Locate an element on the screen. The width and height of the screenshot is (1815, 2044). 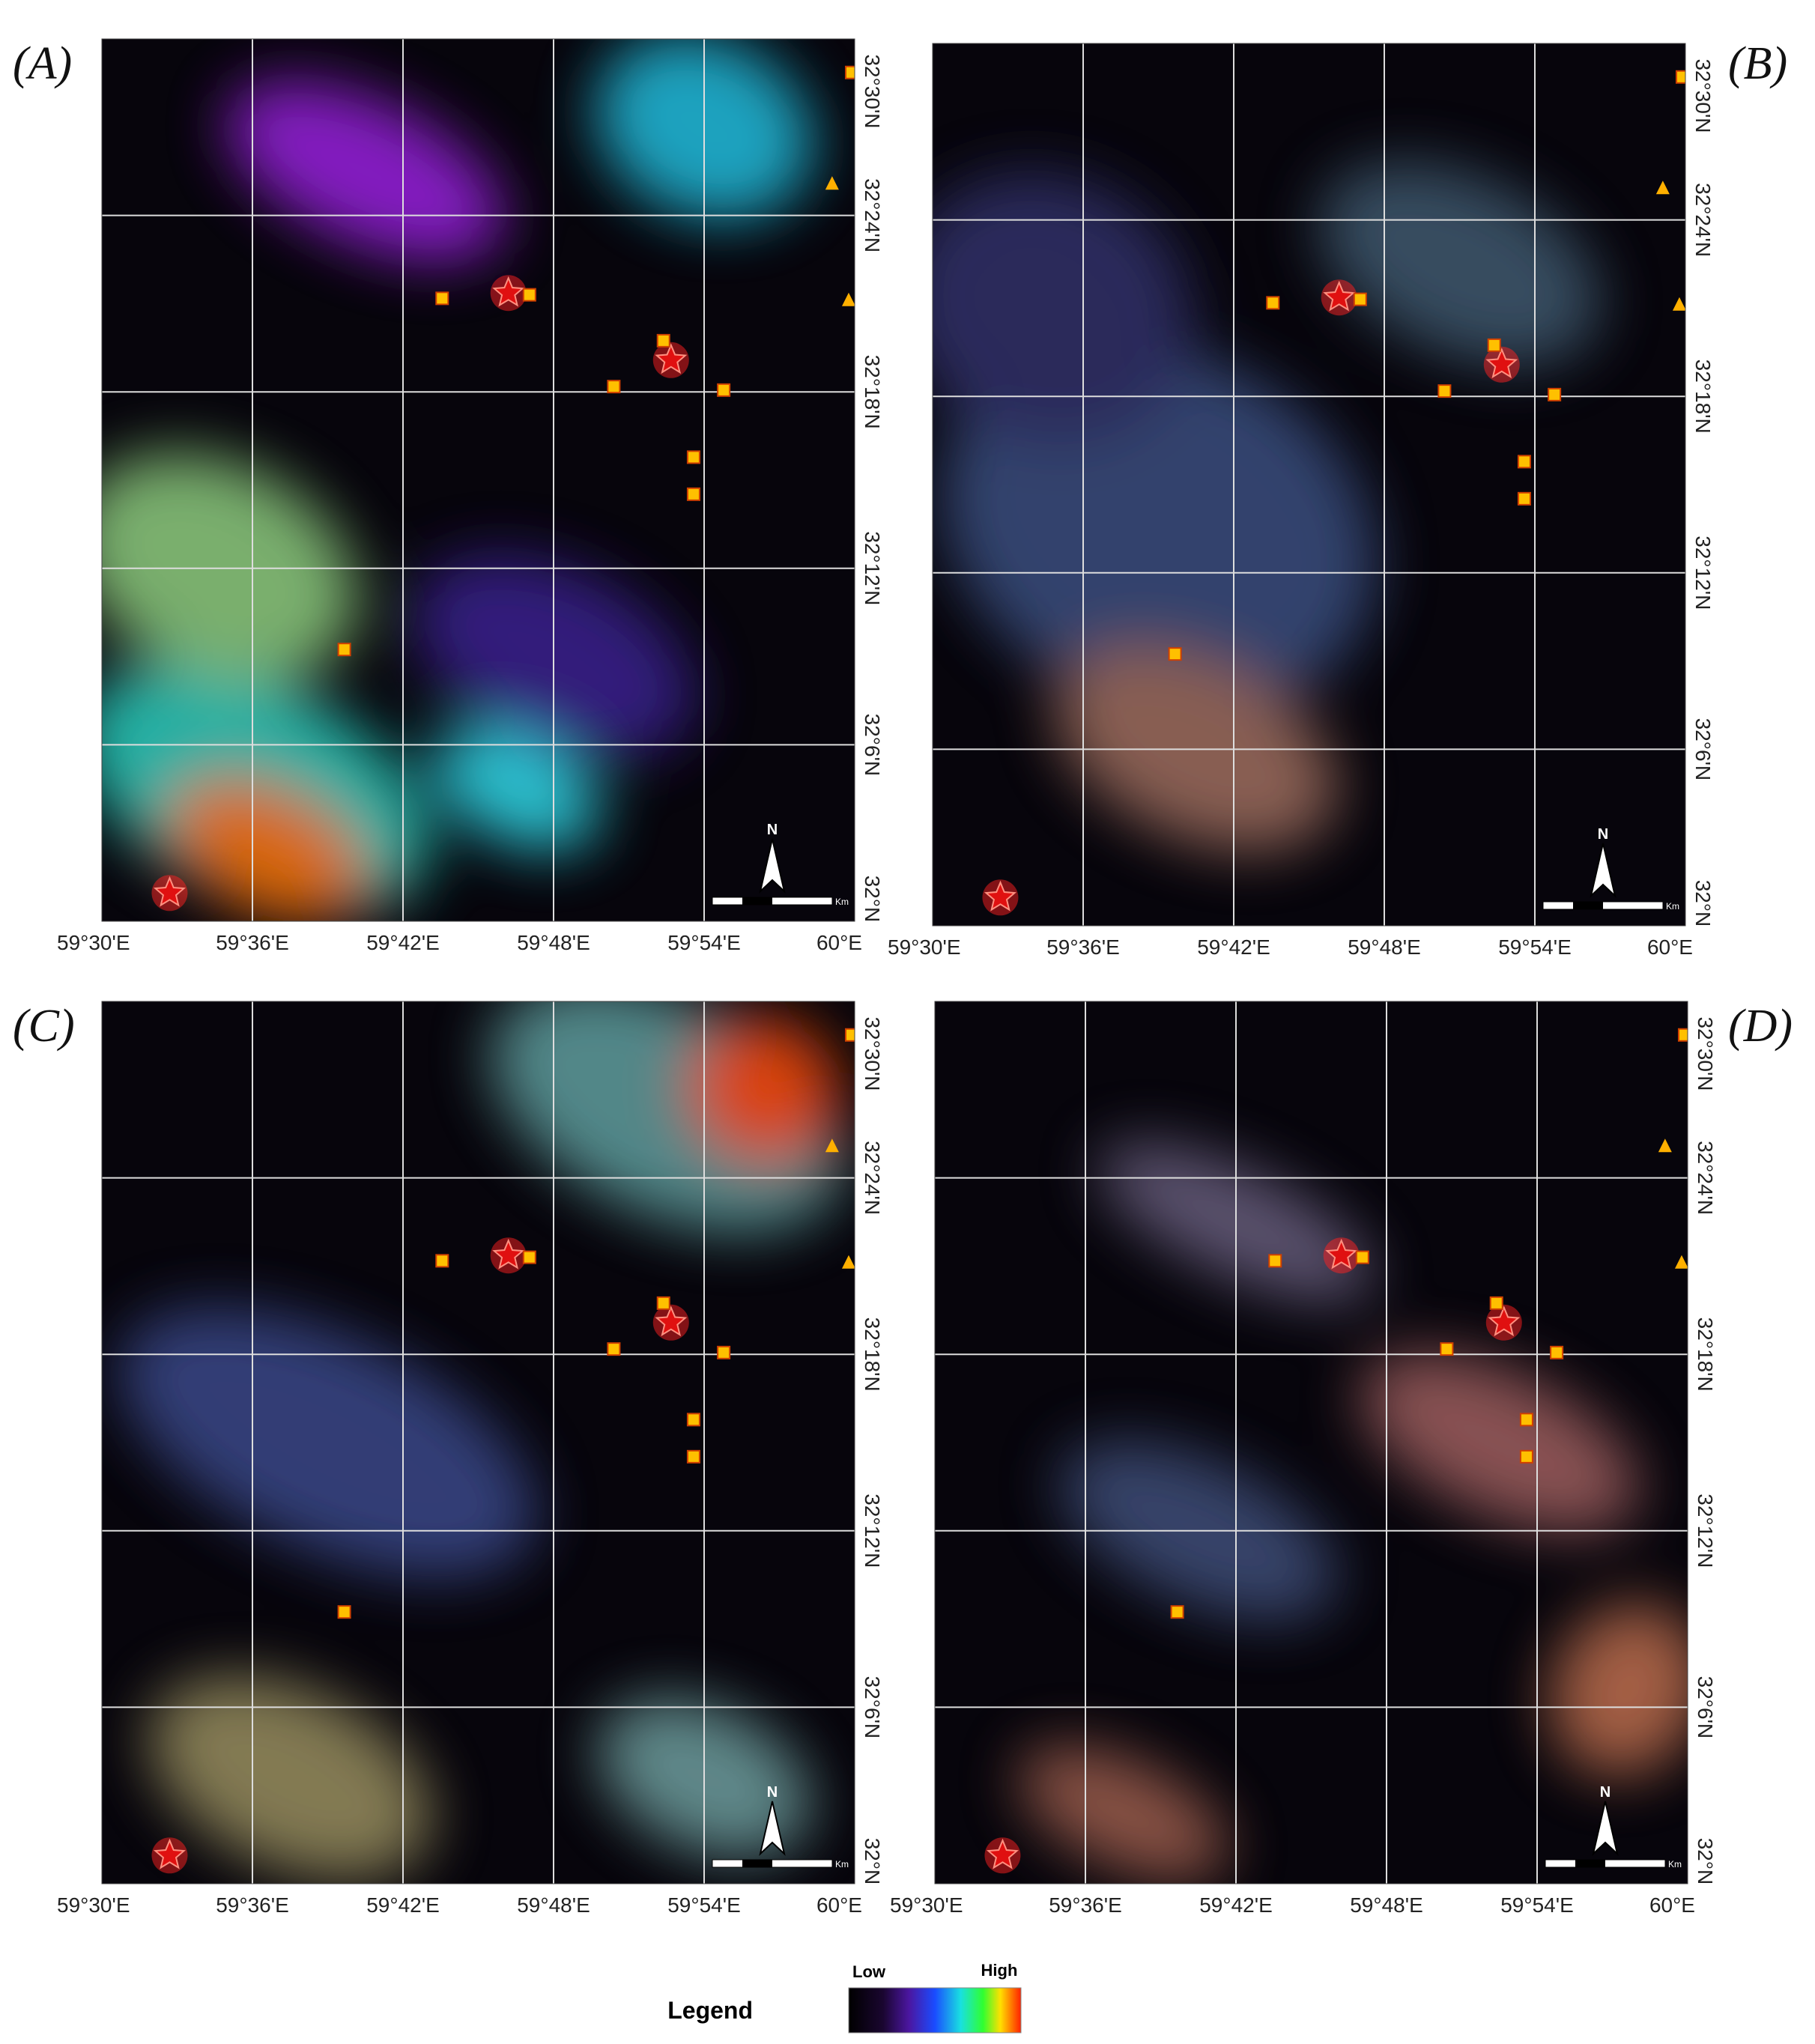
legend-high: High is located at coordinates (1000, 1970).